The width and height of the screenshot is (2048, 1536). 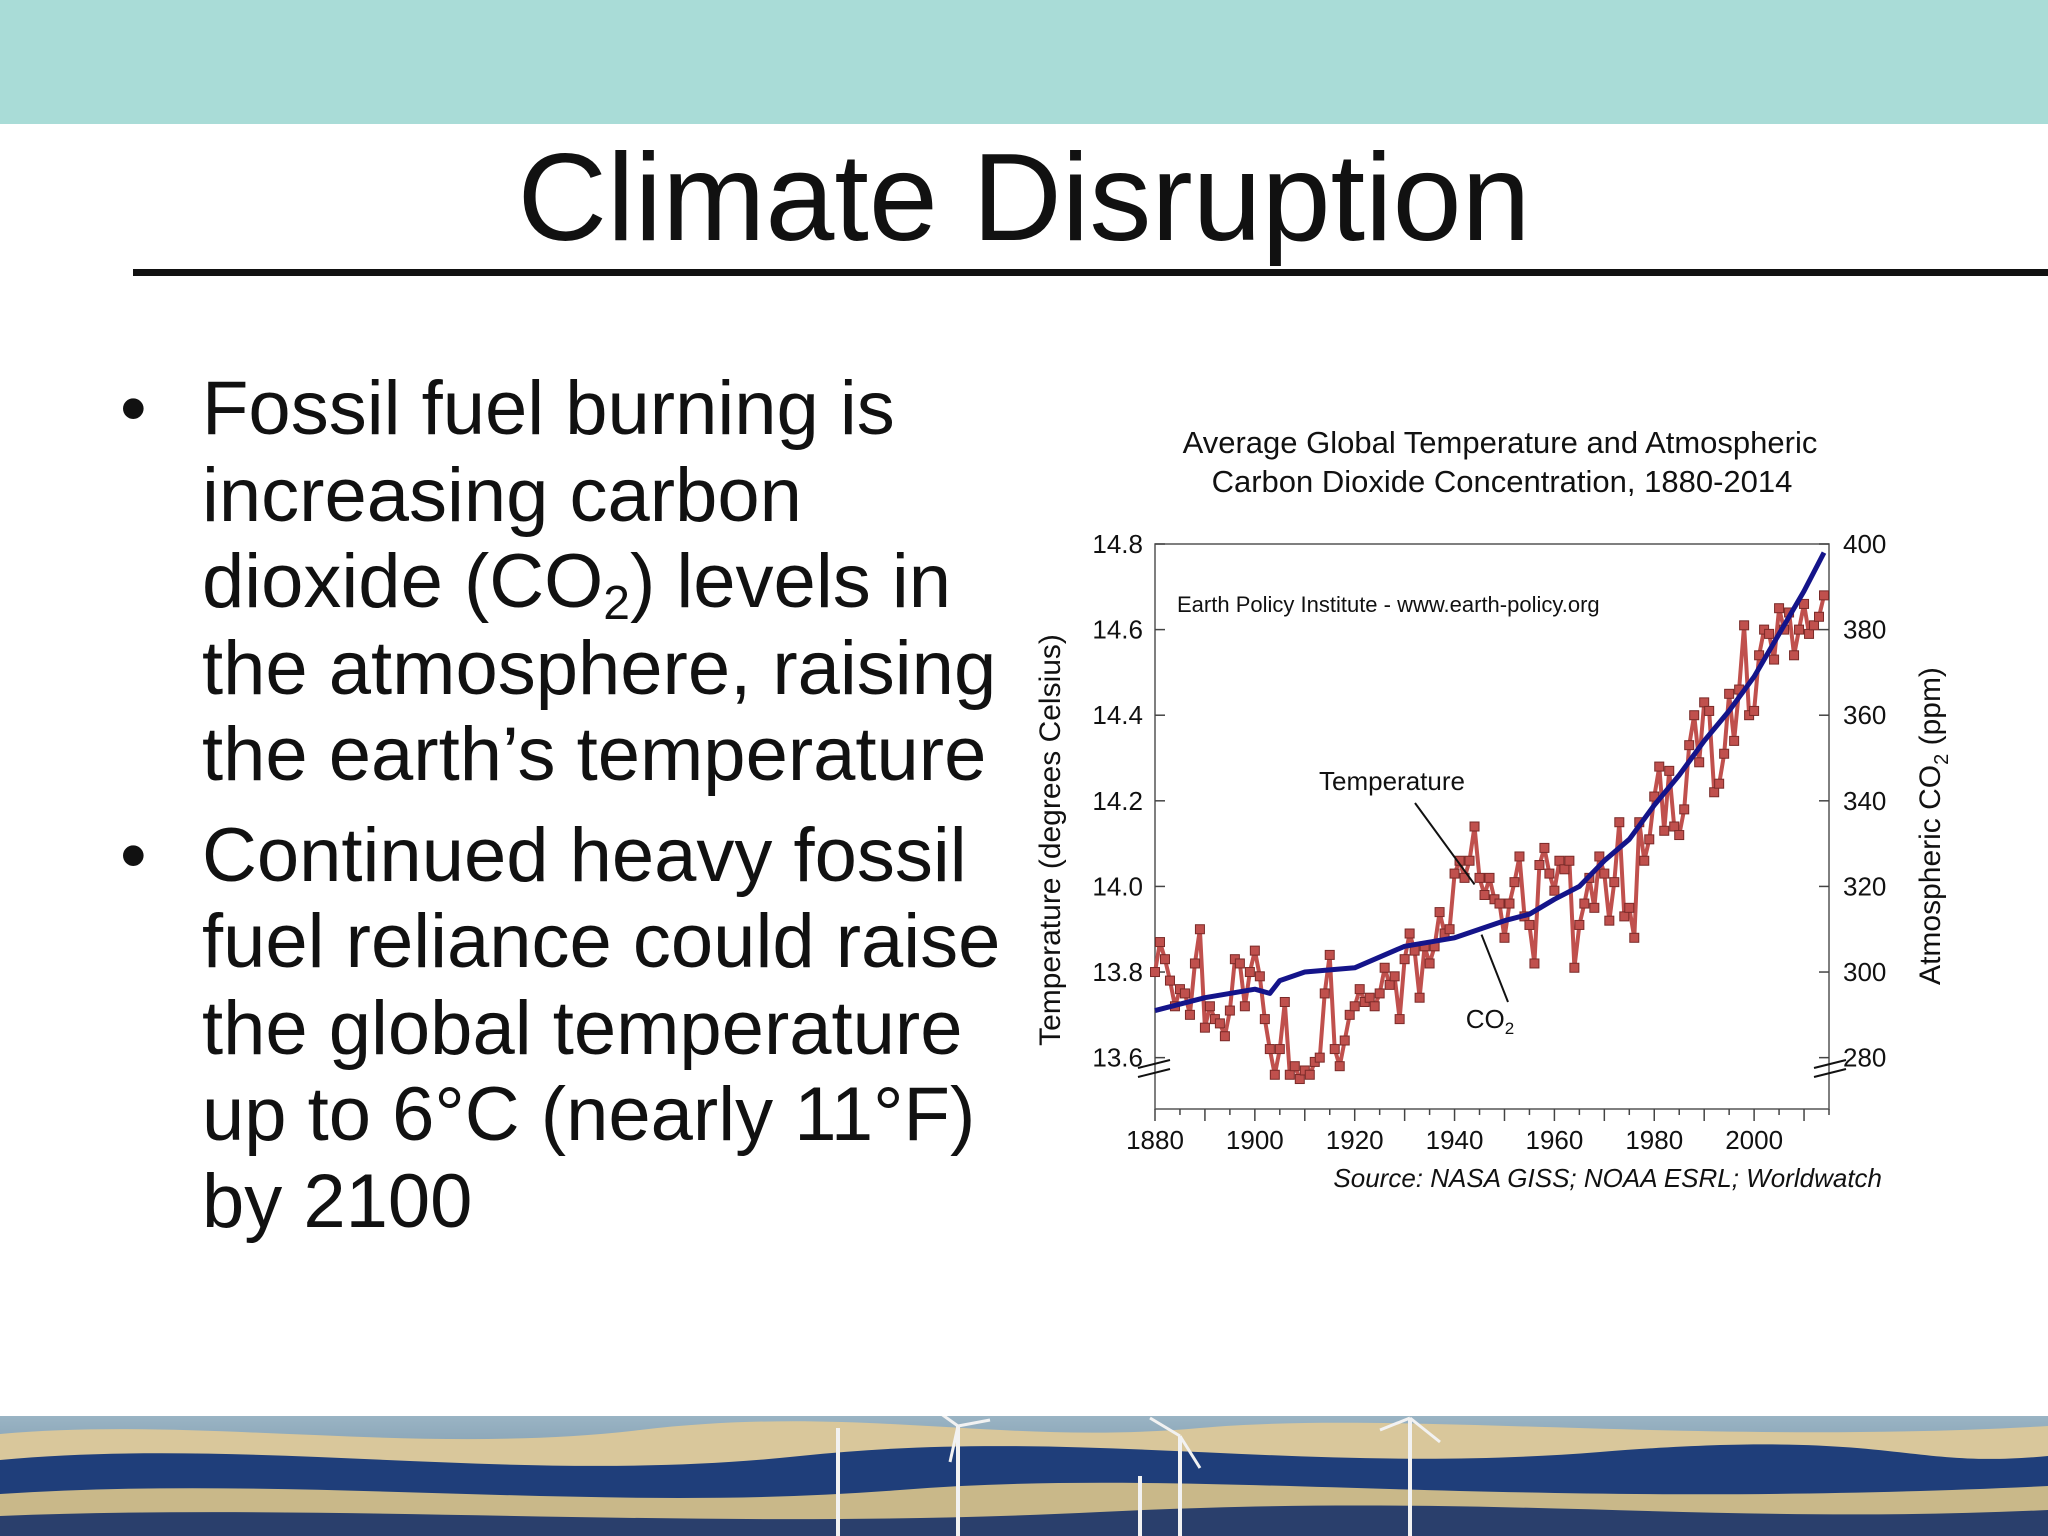 What do you see at coordinates (1494, 968) in the screenshot?
I see `co2-annotation-leader` at bounding box center [1494, 968].